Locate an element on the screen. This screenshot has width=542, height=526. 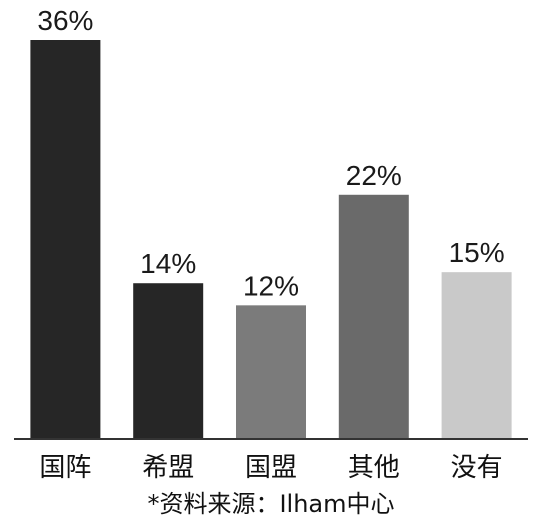
category-label-2: 希盟 is located at coordinates (168, 468).